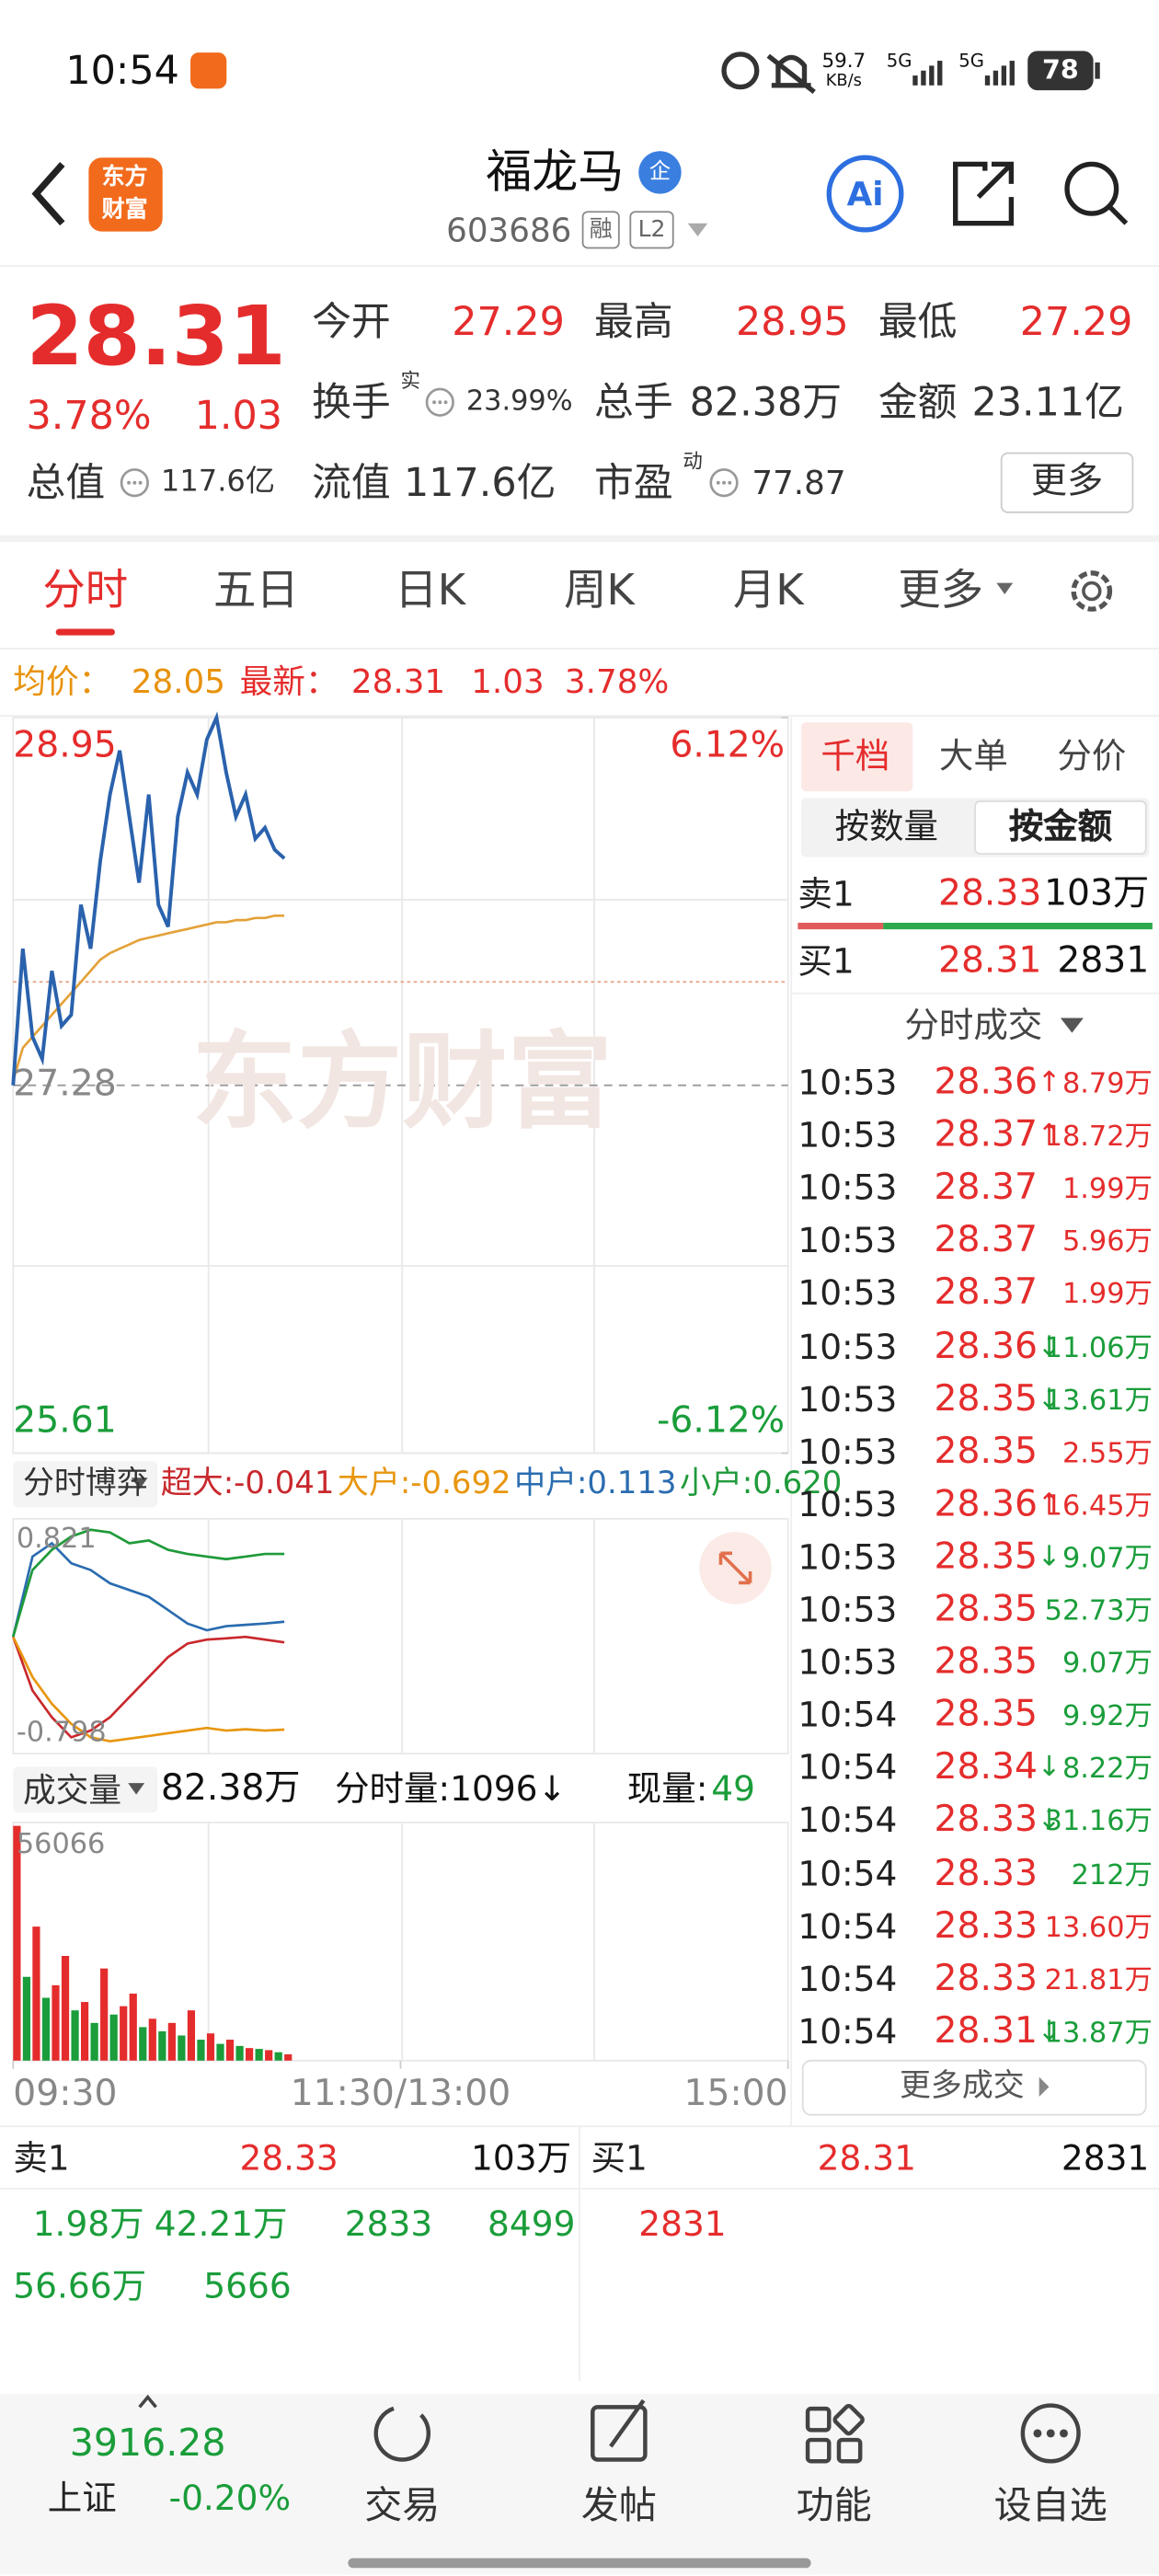  Describe the element at coordinates (289, 681) in the screenshot. I see `latest-label: 最新：` at that location.